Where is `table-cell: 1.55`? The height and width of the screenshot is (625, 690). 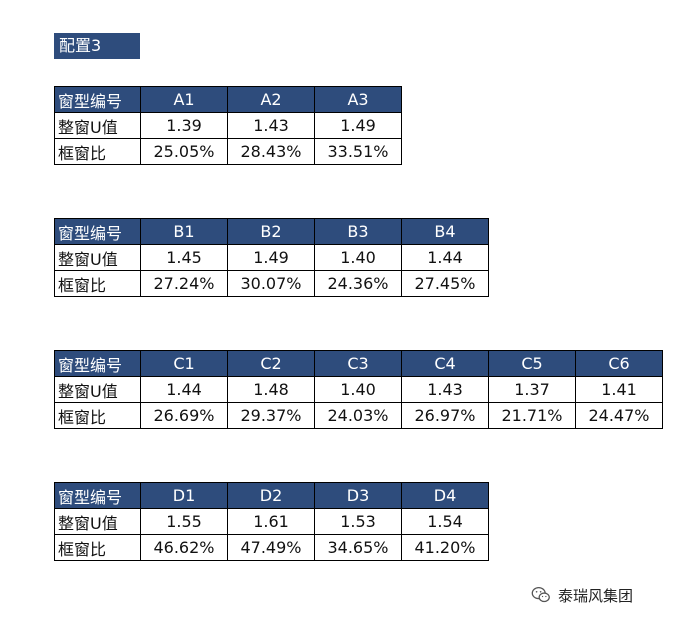
table-cell: 1.55 is located at coordinates (184, 521).